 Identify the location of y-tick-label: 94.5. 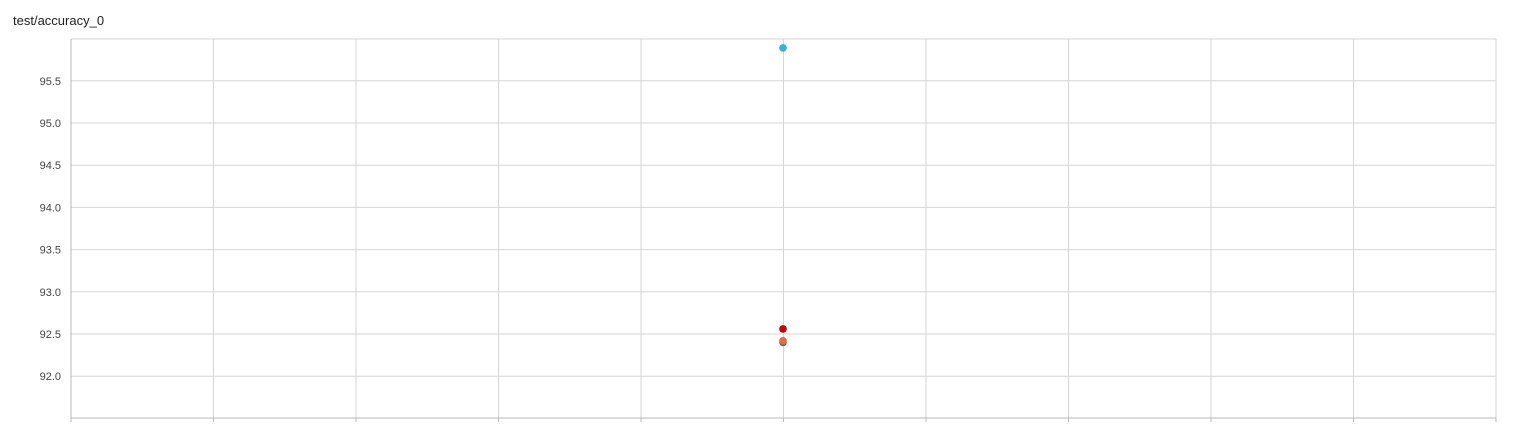
(50, 166).